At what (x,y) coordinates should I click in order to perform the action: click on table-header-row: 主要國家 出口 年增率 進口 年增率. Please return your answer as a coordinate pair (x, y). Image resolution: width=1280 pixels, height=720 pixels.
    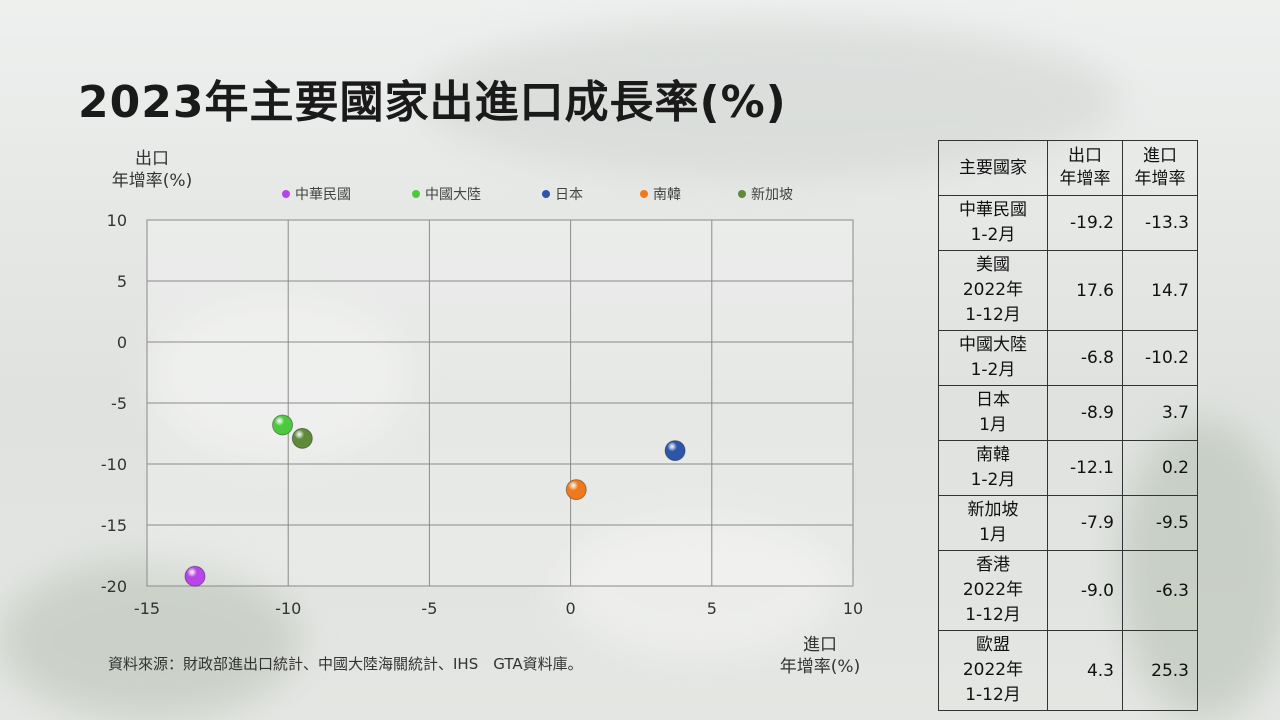
    Looking at the image, I should click on (1068, 168).